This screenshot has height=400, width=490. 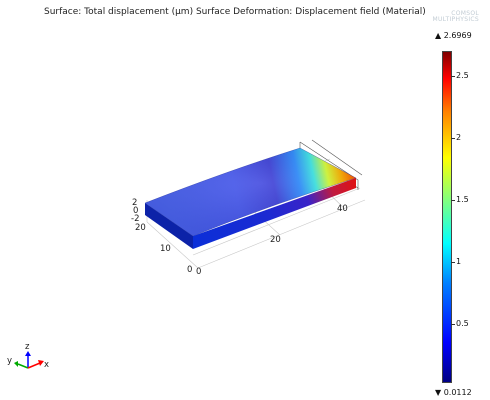 What do you see at coordinates (135, 219) in the screenshot?
I see `z-tick-label: -2` at bounding box center [135, 219].